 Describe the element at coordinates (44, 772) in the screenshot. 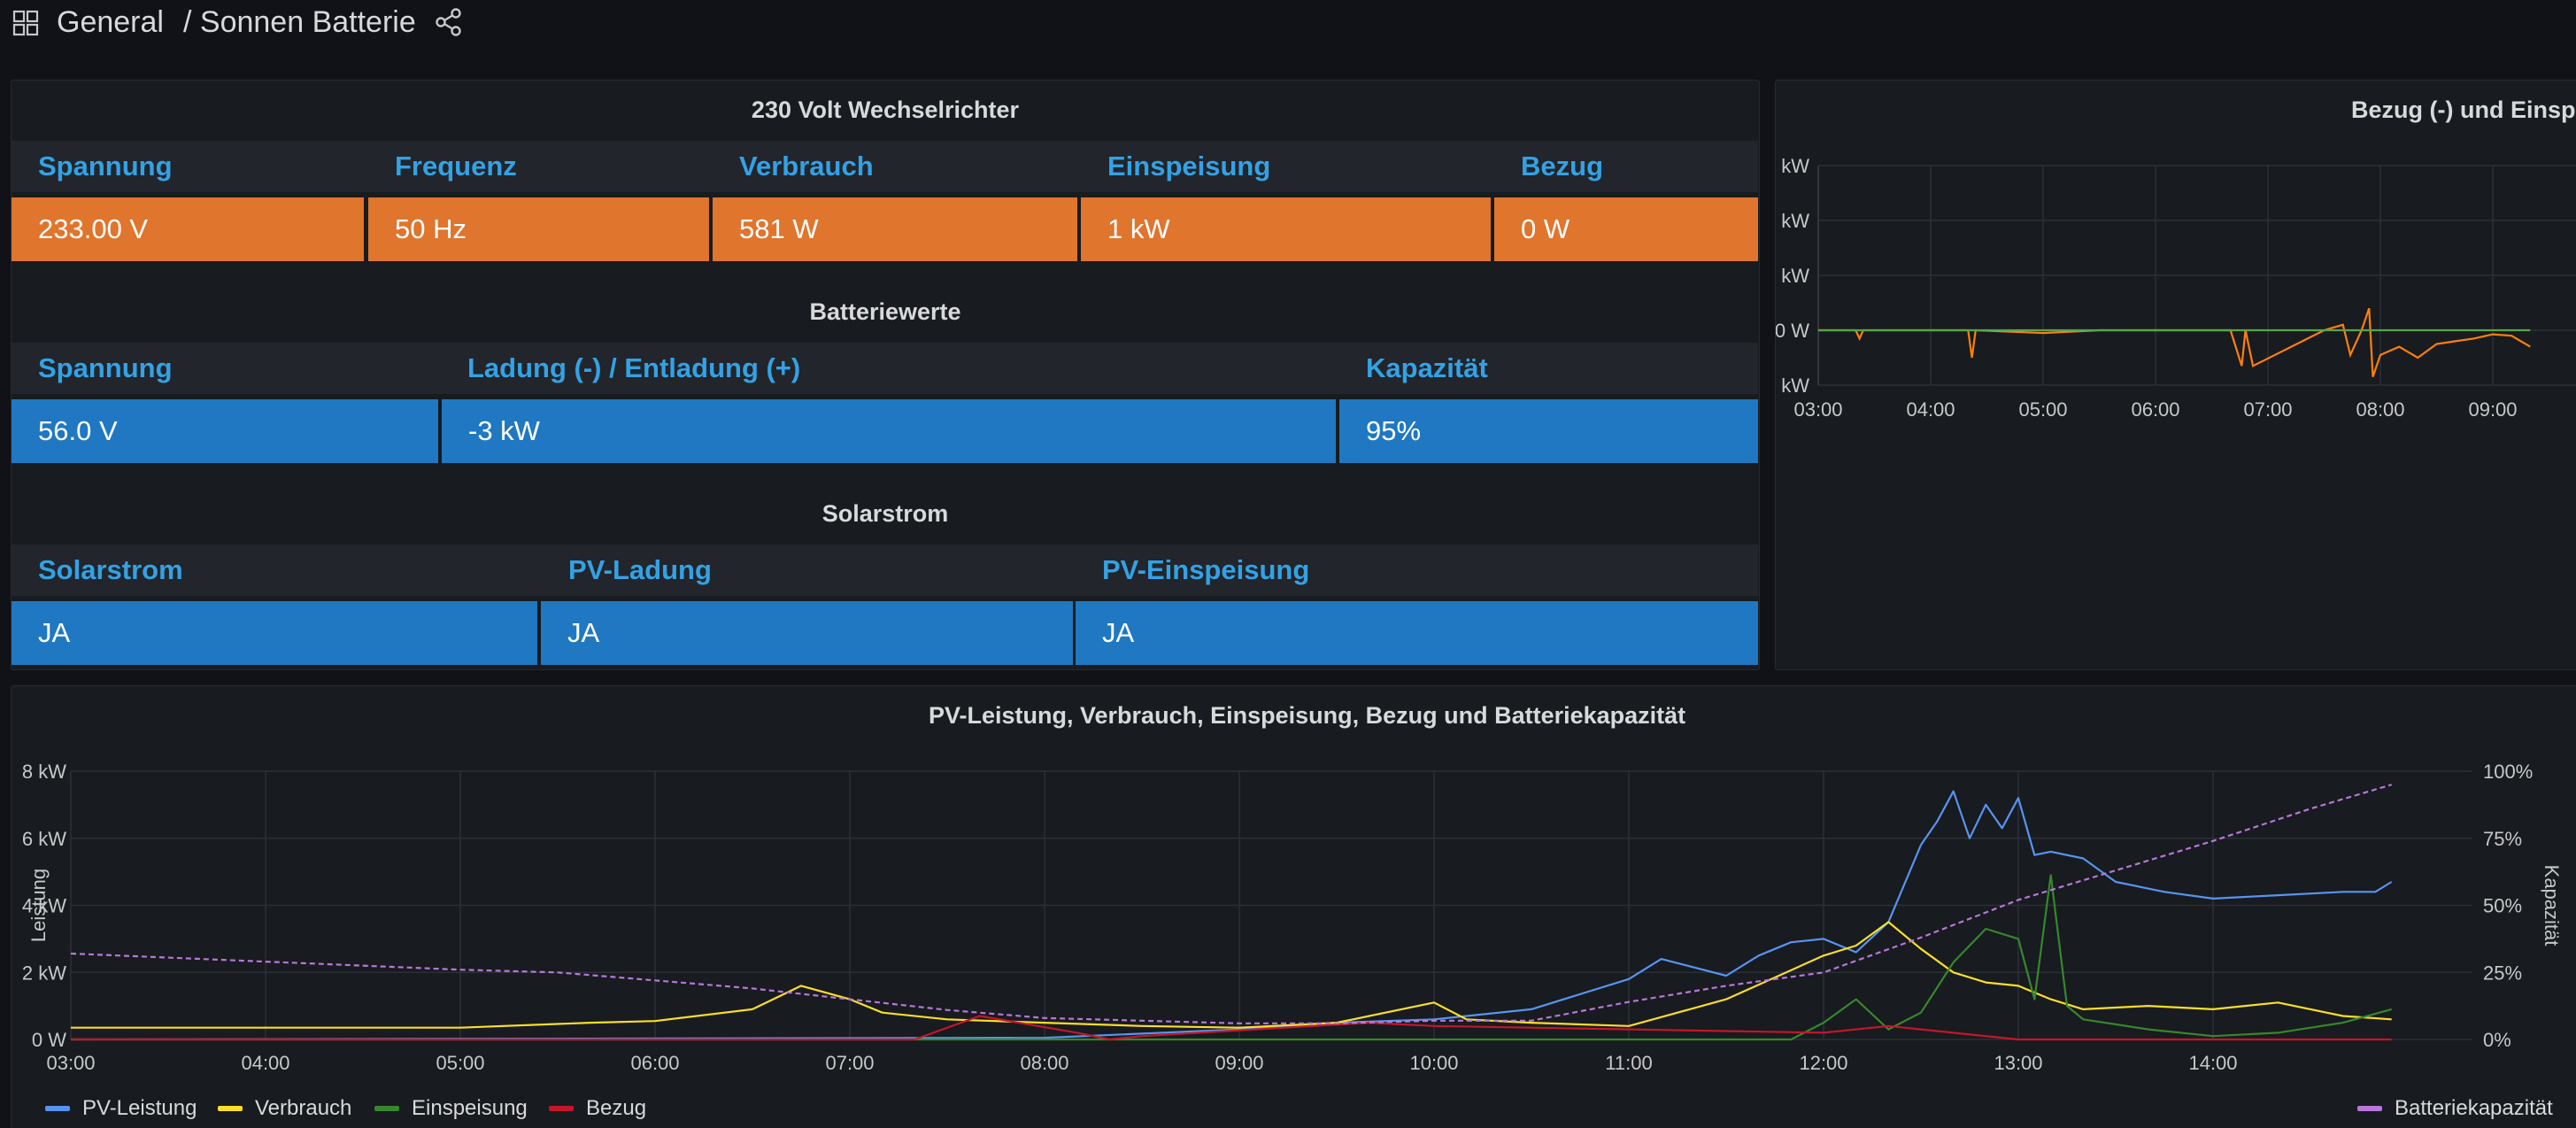

I see `y-tick-label-left: 8 kW` at that location.